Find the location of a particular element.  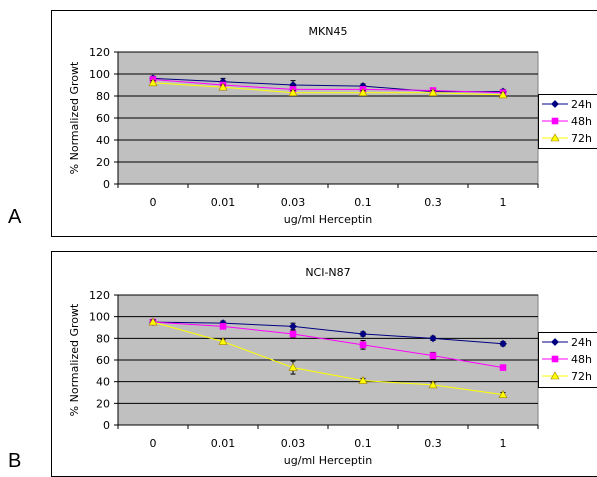

chart-title: NCI-N87 is located at coordinates (327, 272).